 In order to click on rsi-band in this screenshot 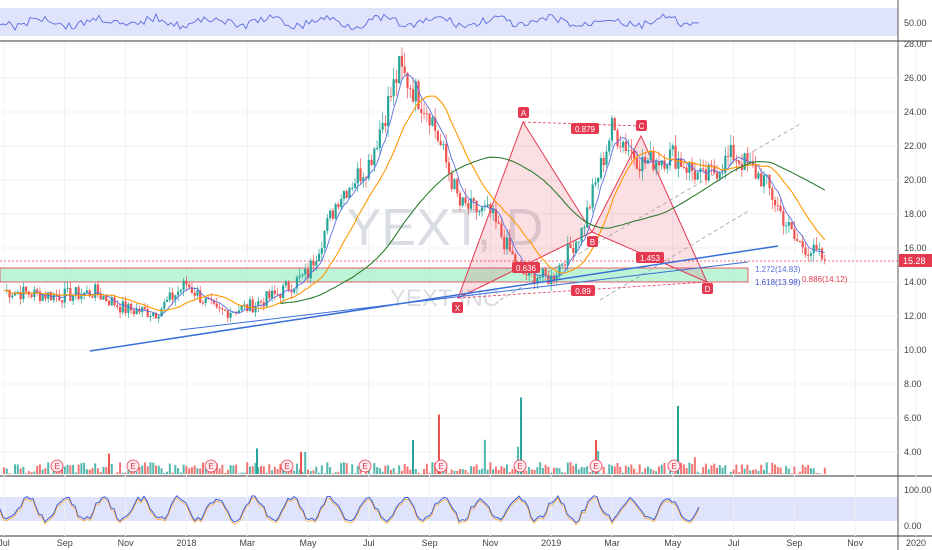, I will do `click(449, 22)`.